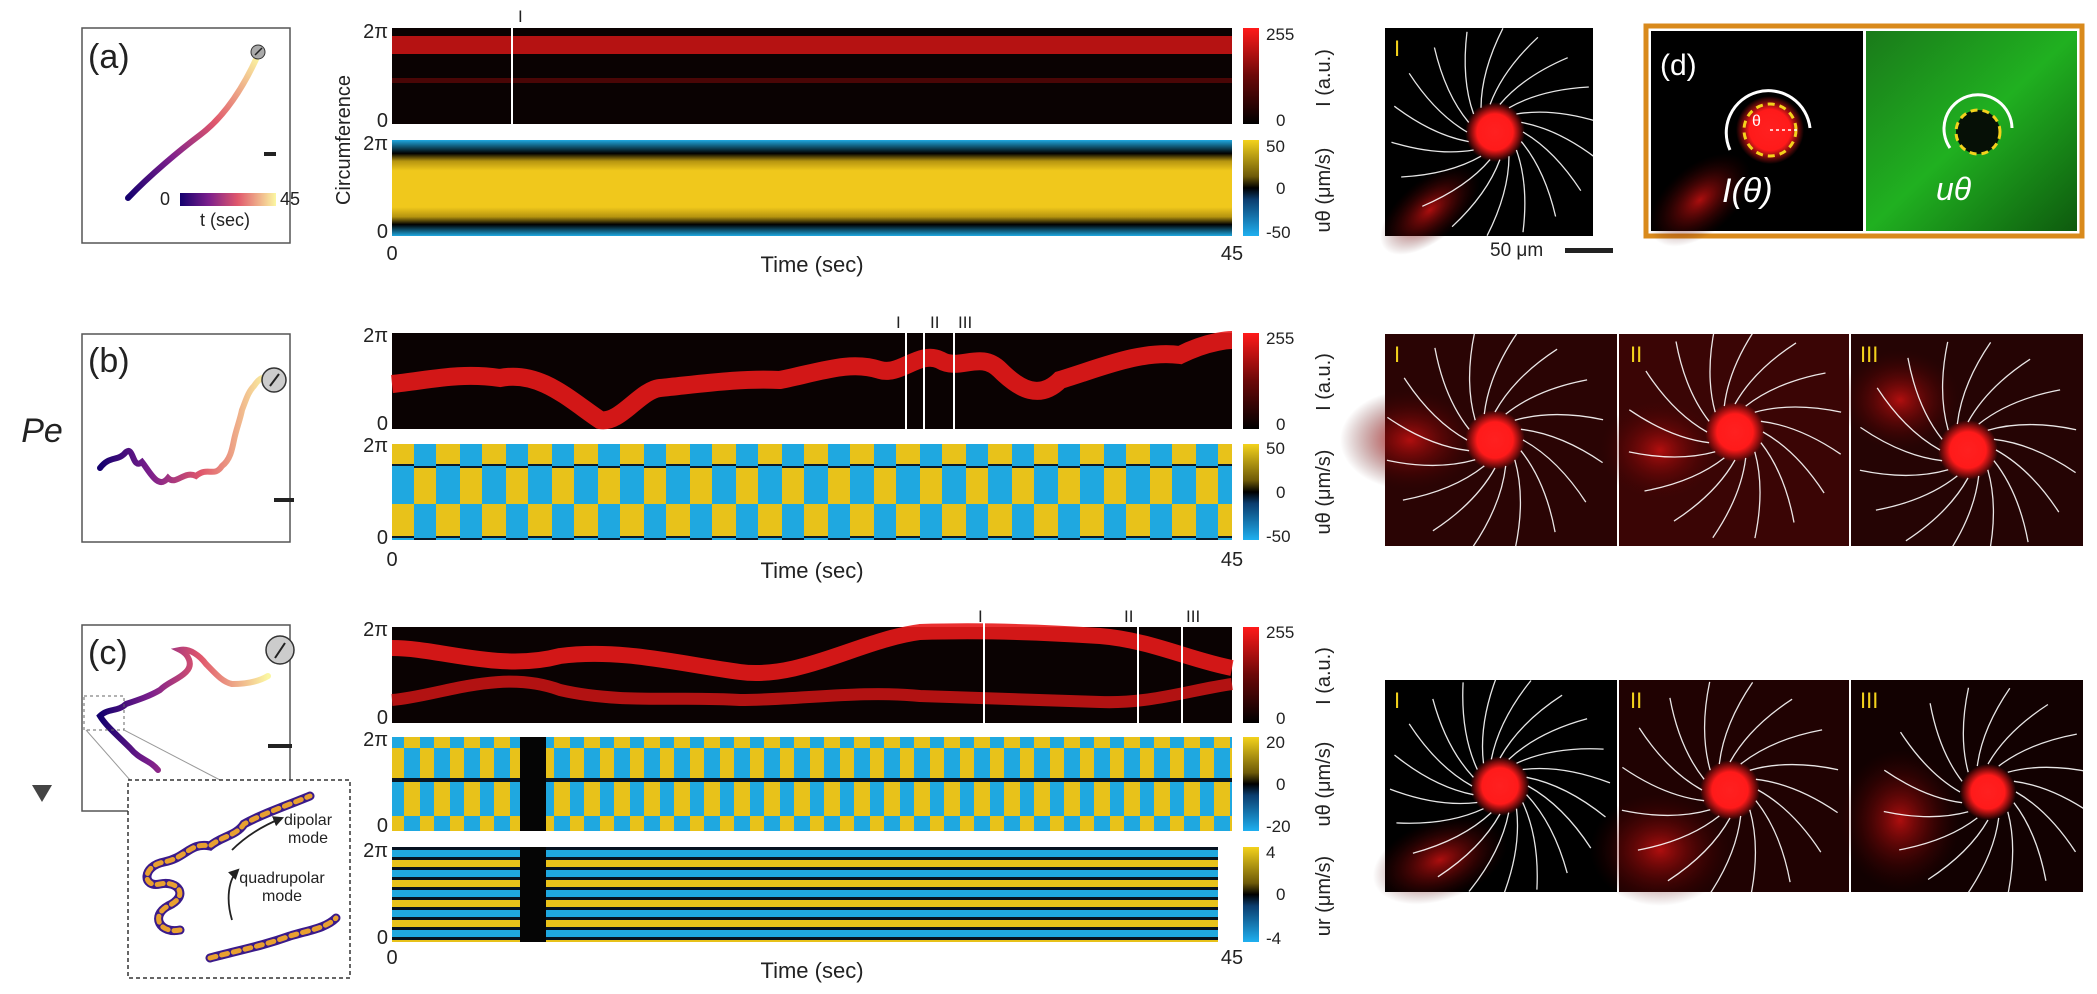 This screenshot has width=2097, height=994. What do you see at coordinates (812, 45) in the screenshot?
I see `kymo-a-intensity-band` at bounding box center [812, 45].